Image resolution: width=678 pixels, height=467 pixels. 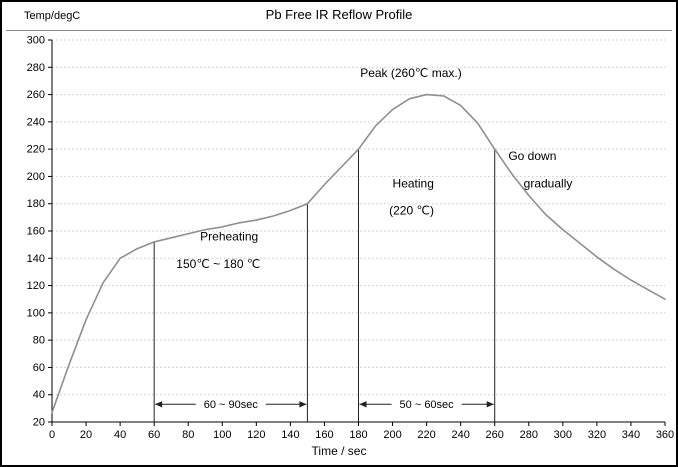 What do you see at coordinates (411, 211) in the screenshot?
I see `svg-text: (220 ℃)` at bounding box center [411, 211].